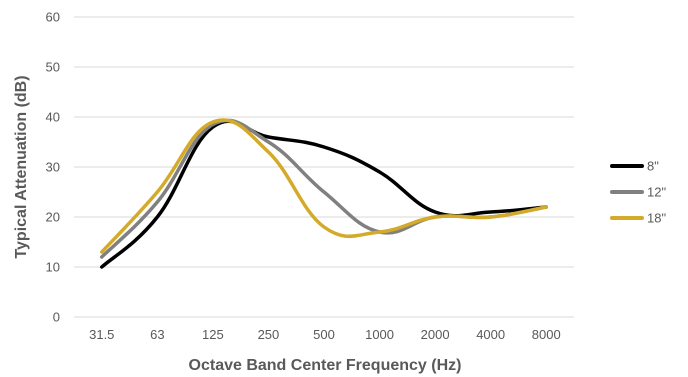 Image resolution: width=688 pixels, height=377 pixels. I want to click on x-tick-label: 125, so click(213, 334).